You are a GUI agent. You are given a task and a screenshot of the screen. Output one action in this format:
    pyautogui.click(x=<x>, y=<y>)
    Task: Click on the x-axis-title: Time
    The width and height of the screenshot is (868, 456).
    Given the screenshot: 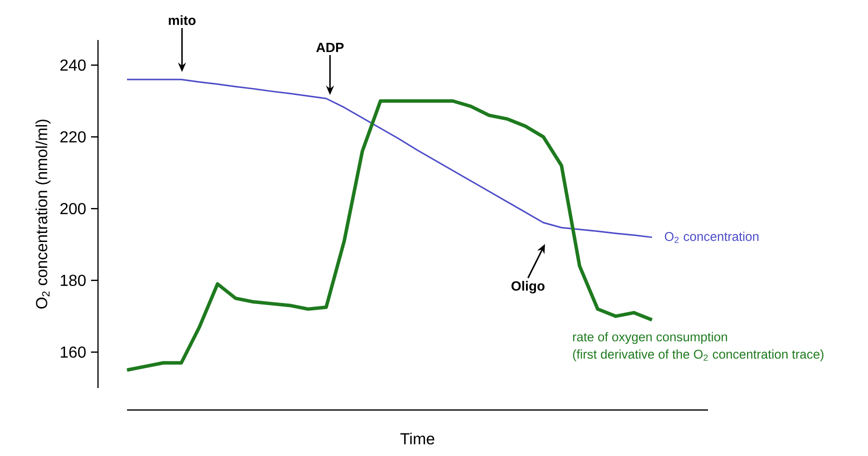 What is the action you would take?
    pyautogui.click(x=417, y=438)
    